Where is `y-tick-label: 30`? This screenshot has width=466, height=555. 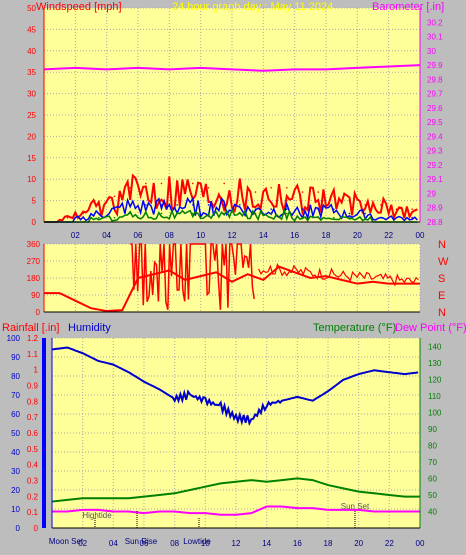 y-tick-label: 30 is located at coordinates (31, 94).